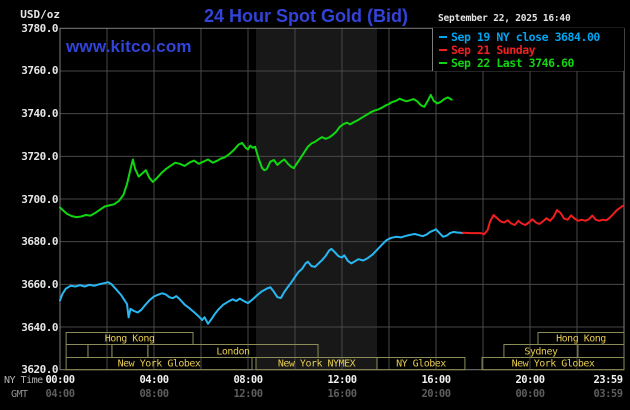 Image resolution: width=630 pixels, height=410 pixels. I want to click on y-tick-label: 3620.0, so click(39, 370).